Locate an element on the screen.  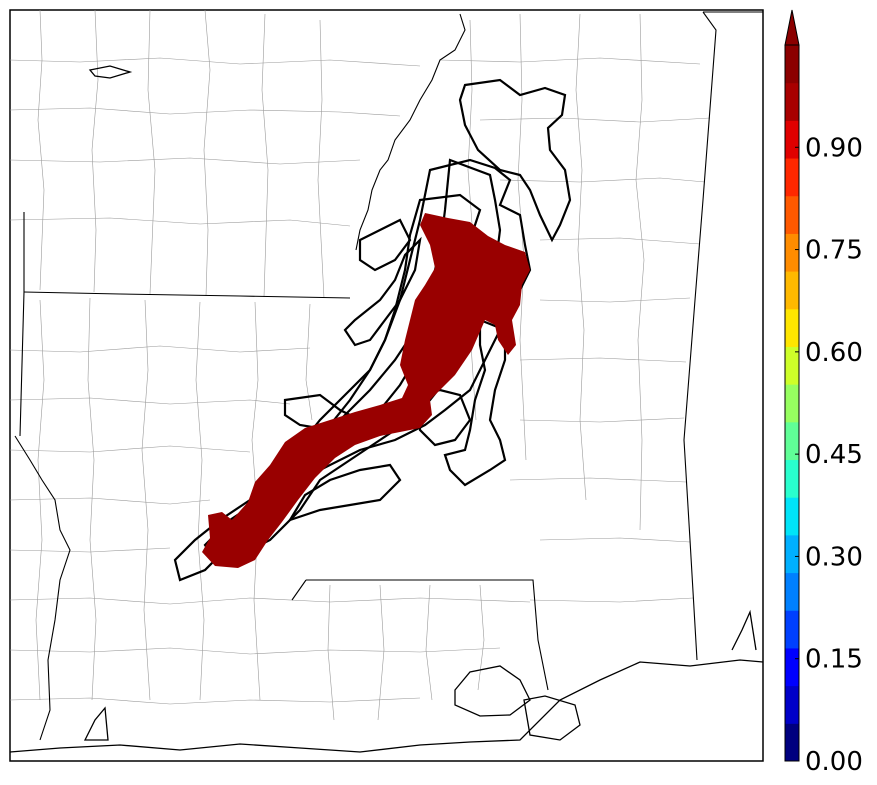
colorbar: 0.00 0.15 0.30 0.45 0.60 0.75 0.90 is located at coordinates (823, 393).